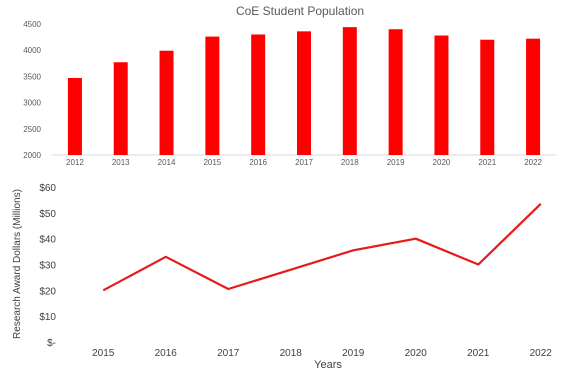  I want to click on line-chart-x-tick-label: 2015, so click(103, 353).